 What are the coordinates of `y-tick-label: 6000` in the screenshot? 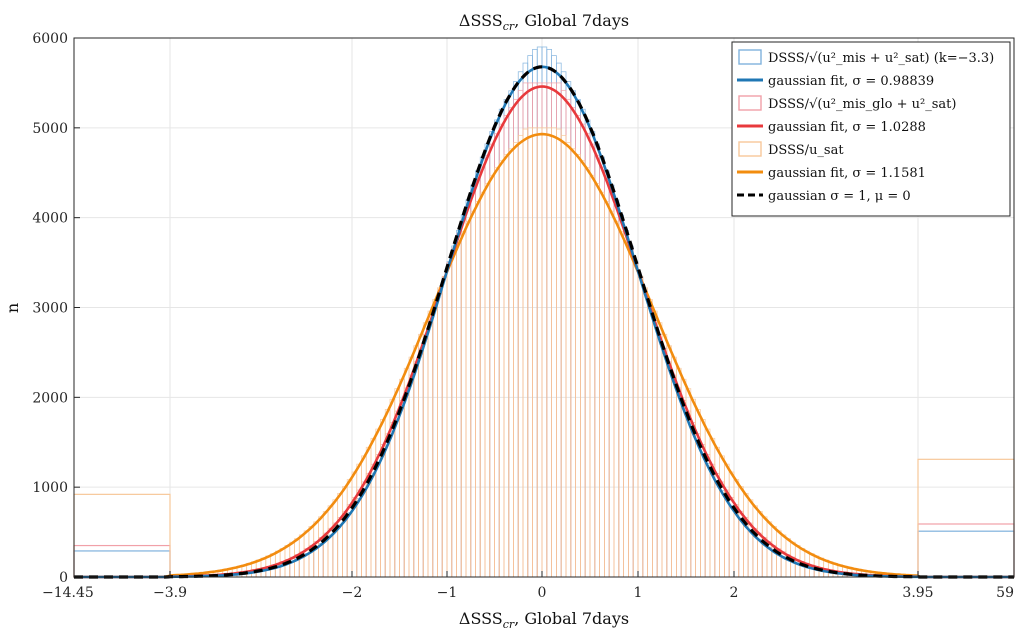 It's located at (50, 39).